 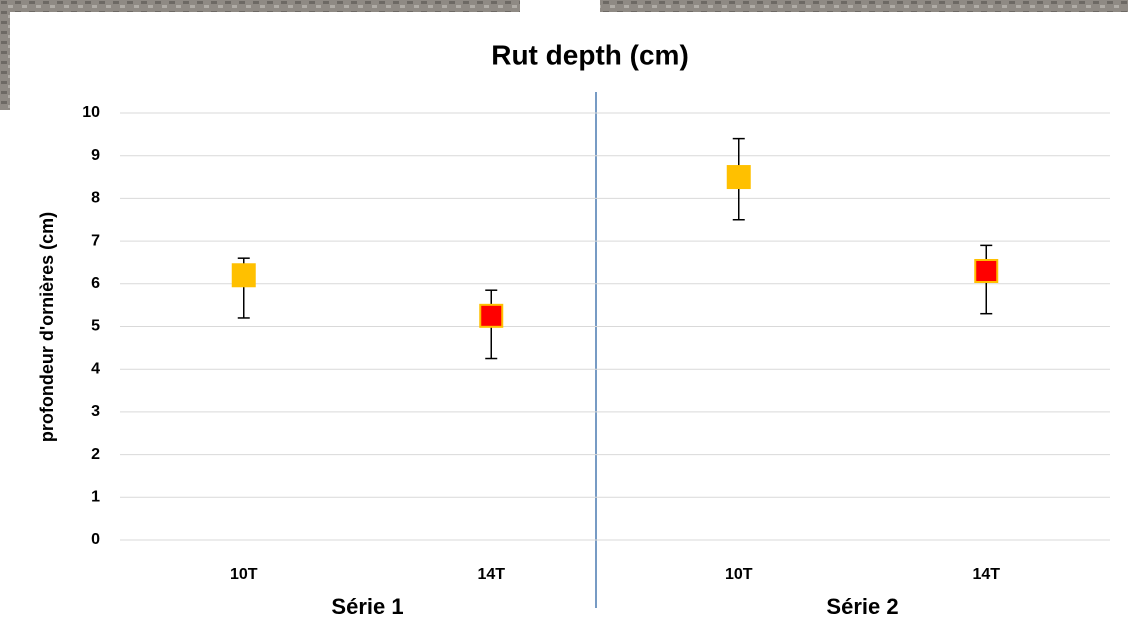 What do you see at coordinates (47, 327) in the screenshot?
I see `y-axis-title: profondeur d'ornières (cm)` at bounding box center [47, 327].